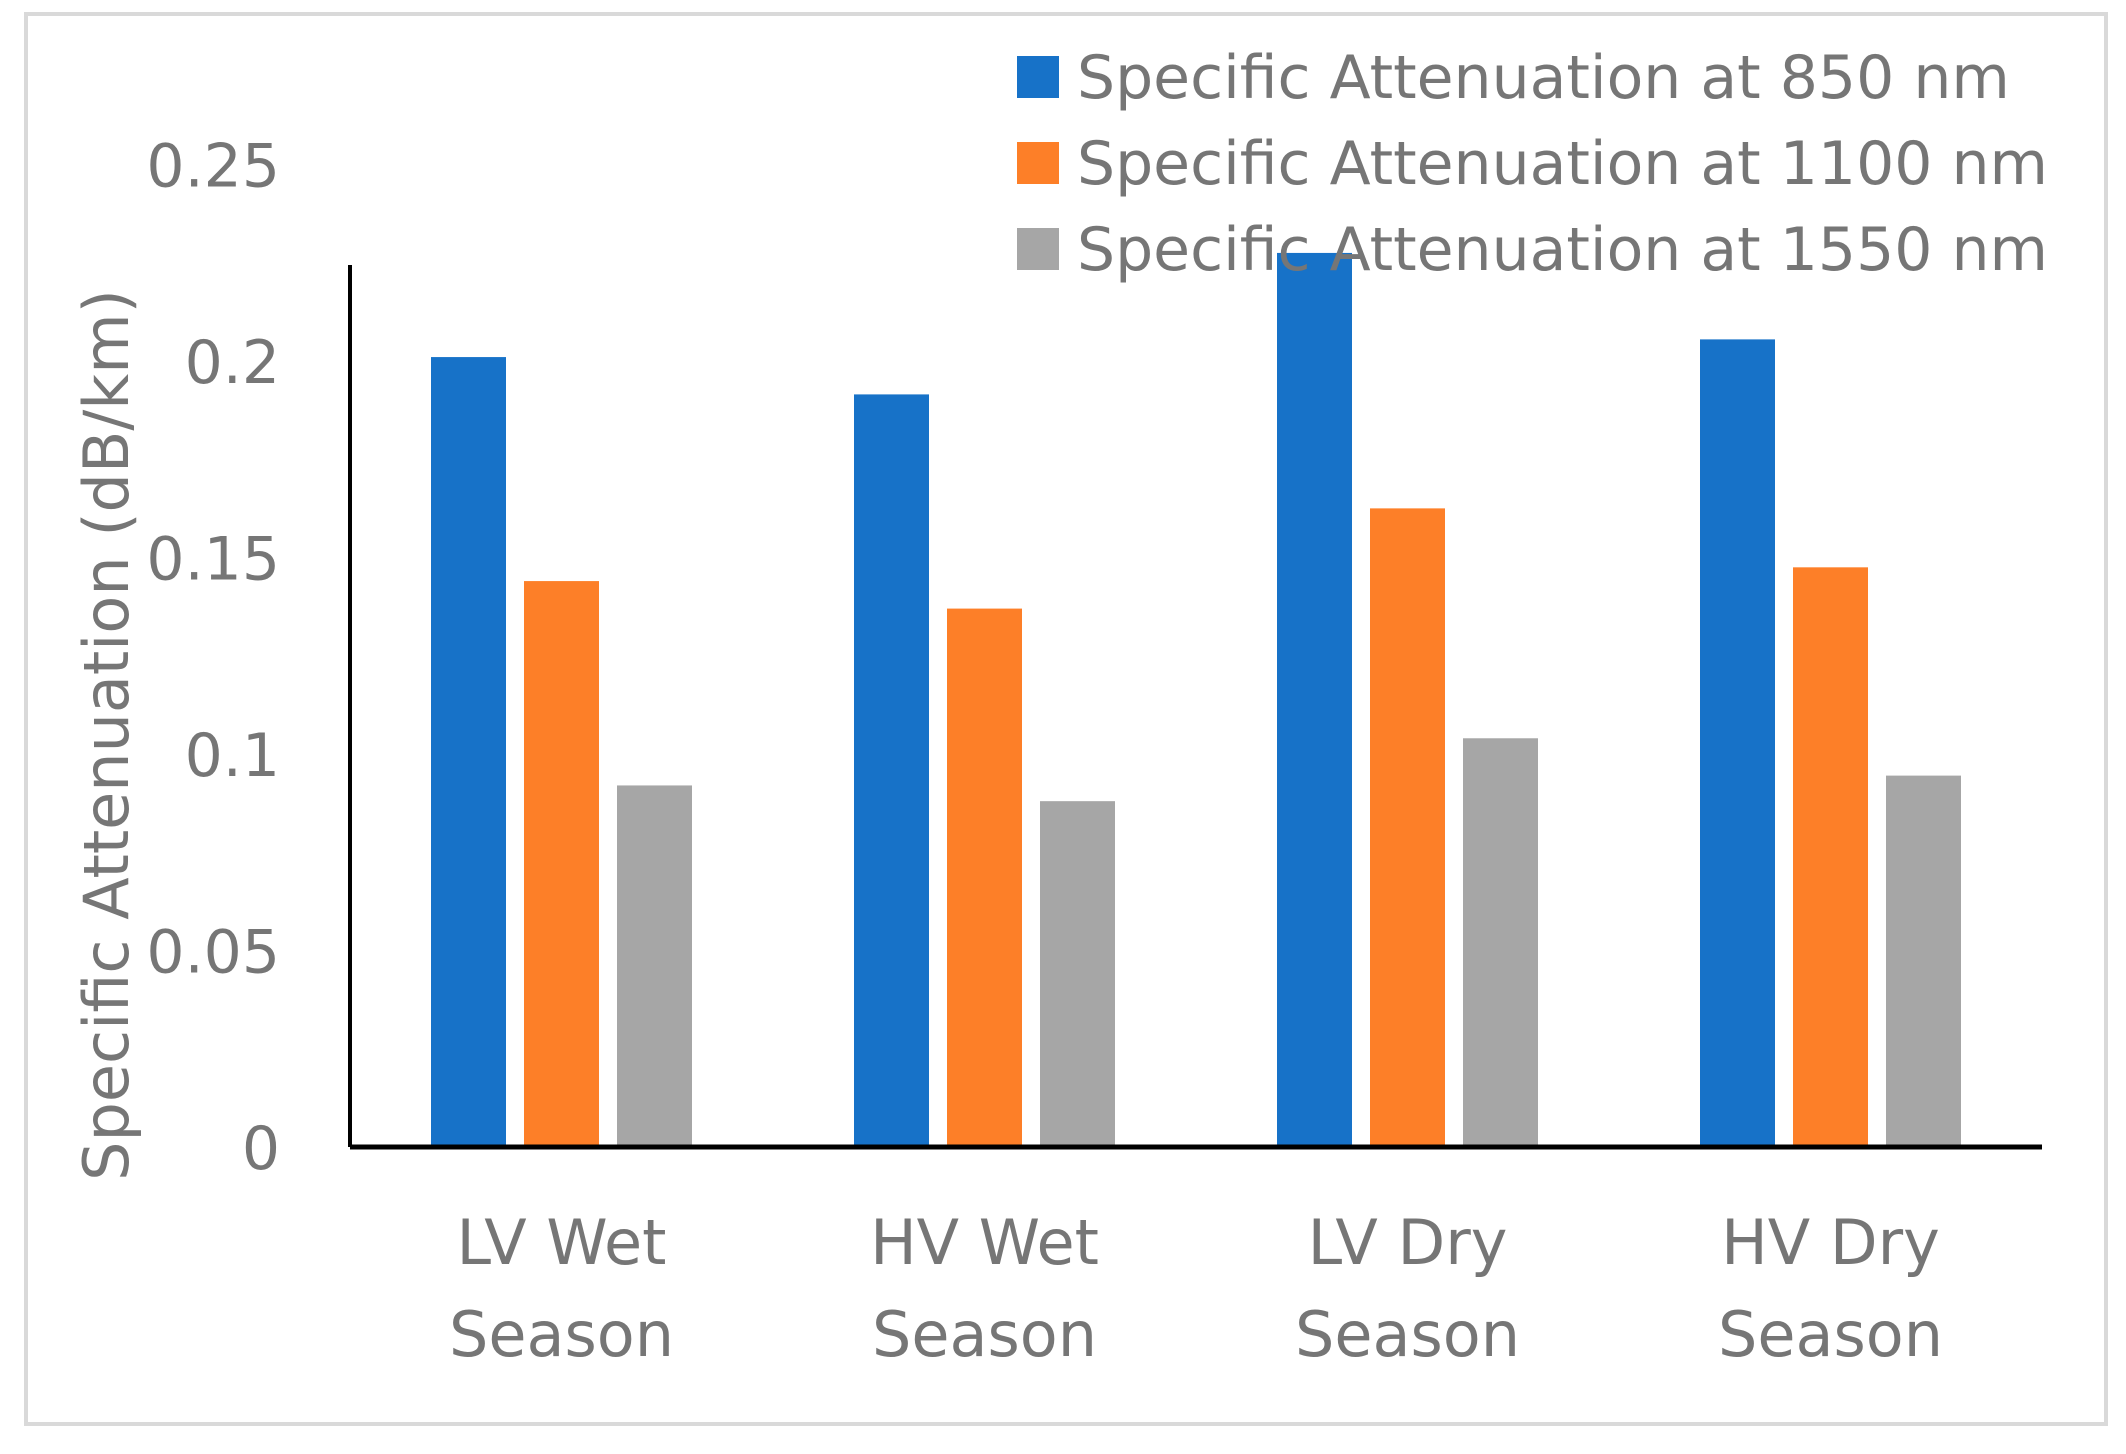 The image size is (2126, 1454). What do you see at coordinates (232, 756) in the screenshot?
I see `y-tick-label: 0.1` at bounding box center [232, 756].